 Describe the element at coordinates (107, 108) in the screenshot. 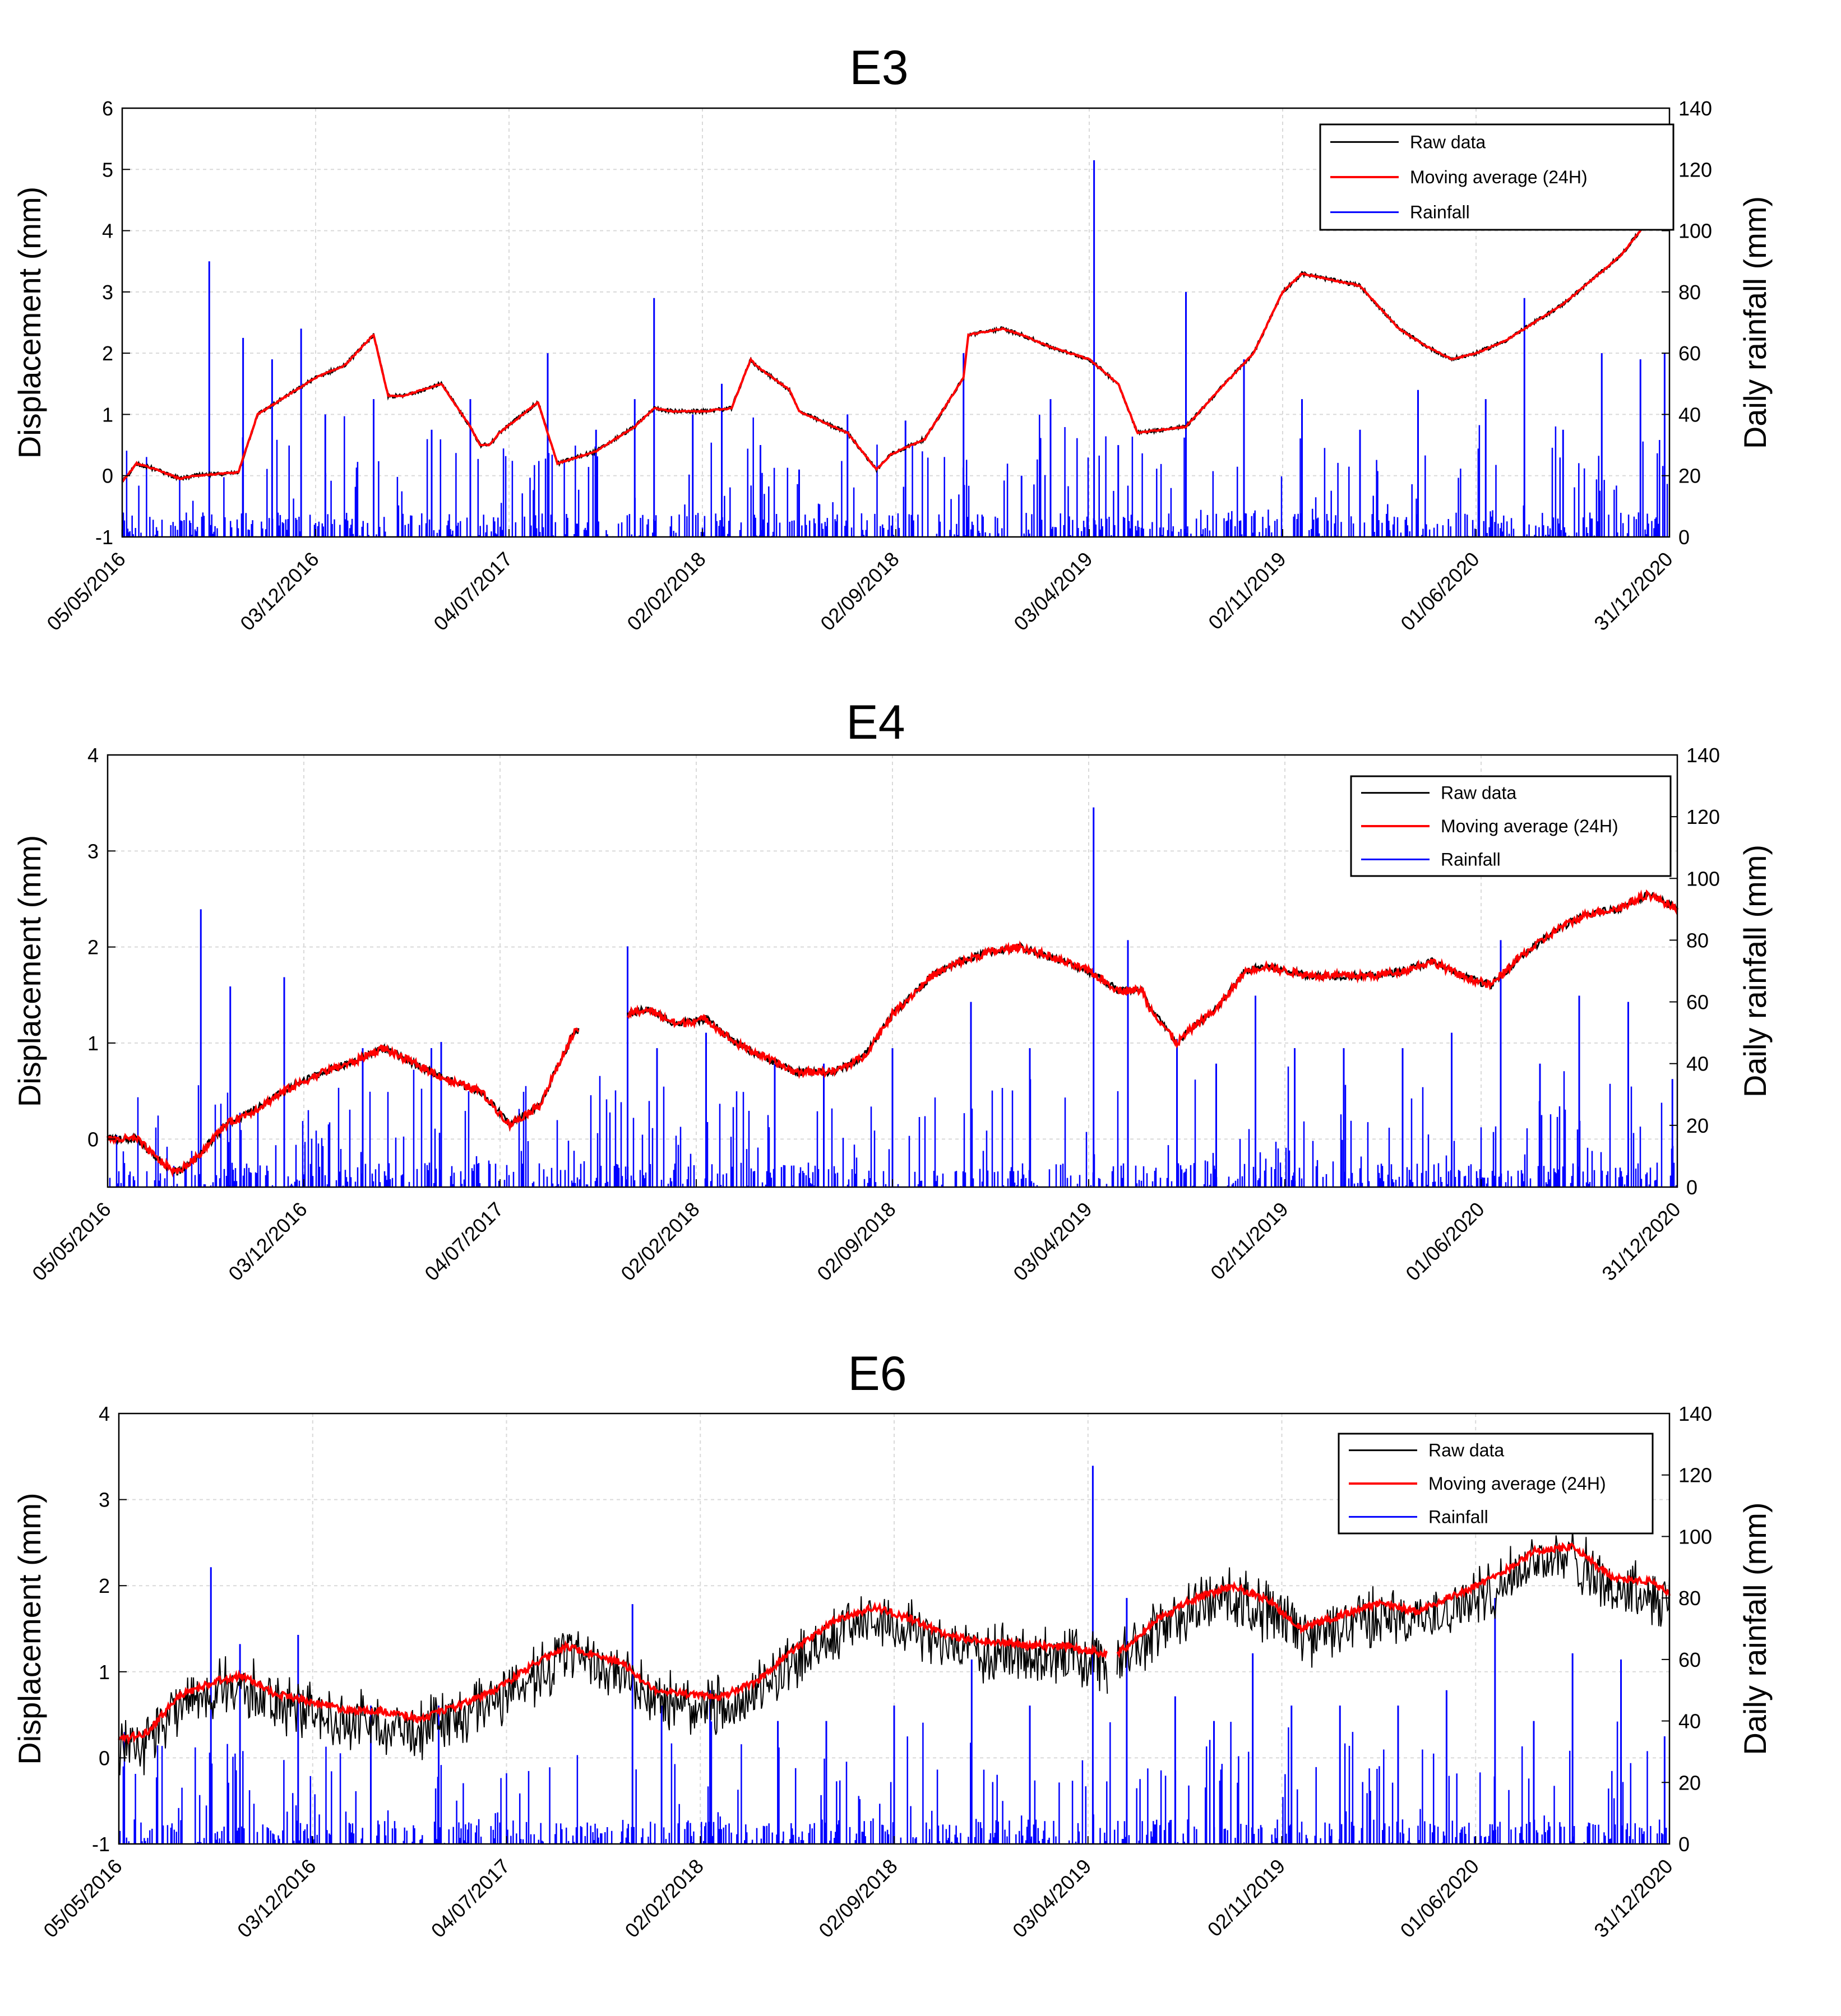

I see `y-tick-label: 6` at that location.